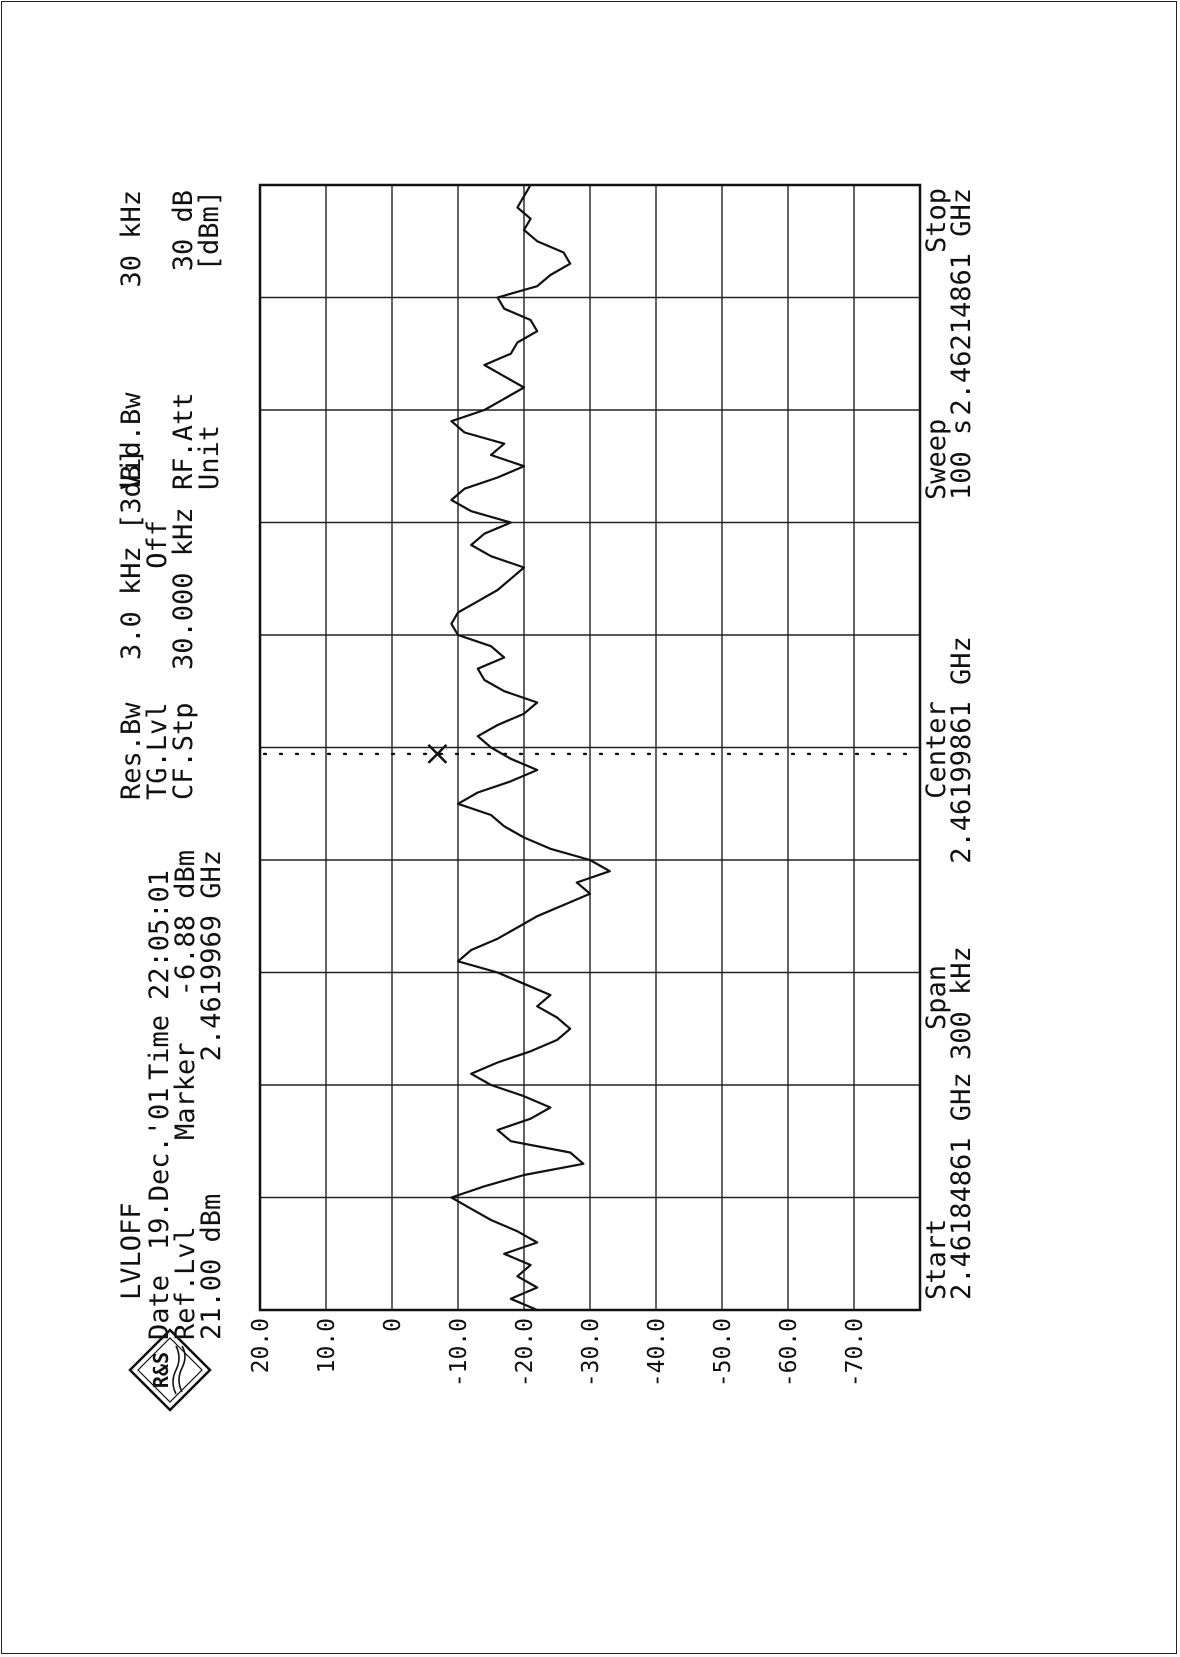 This screenshot has width=1180, height=1657. I want to click on y-tick-label: -70.0, so click(855, 1352).